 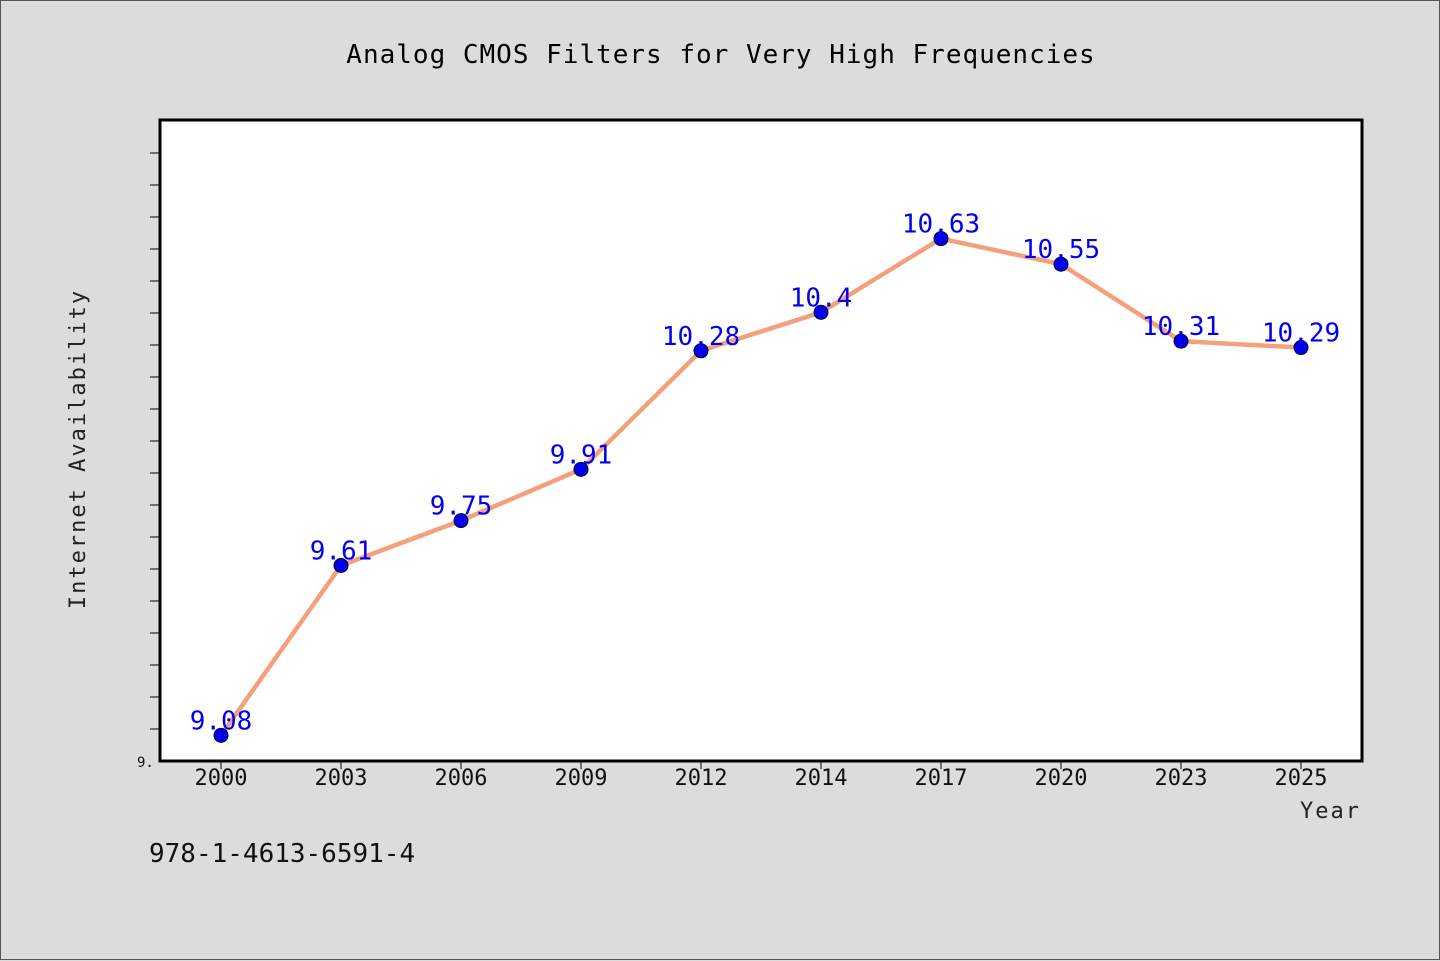 I want to click on x-tick-label: 2003, so click(x=341, y=778).